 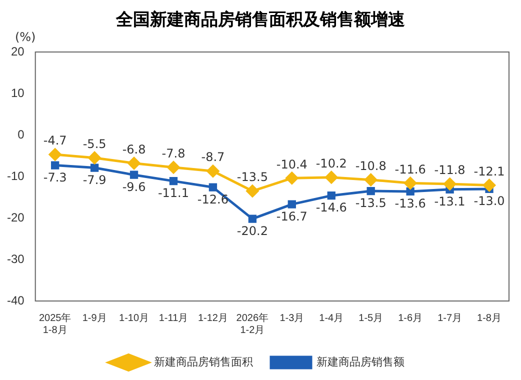 I want to click on y-tick-label: -40, so click(x=16, y=300).